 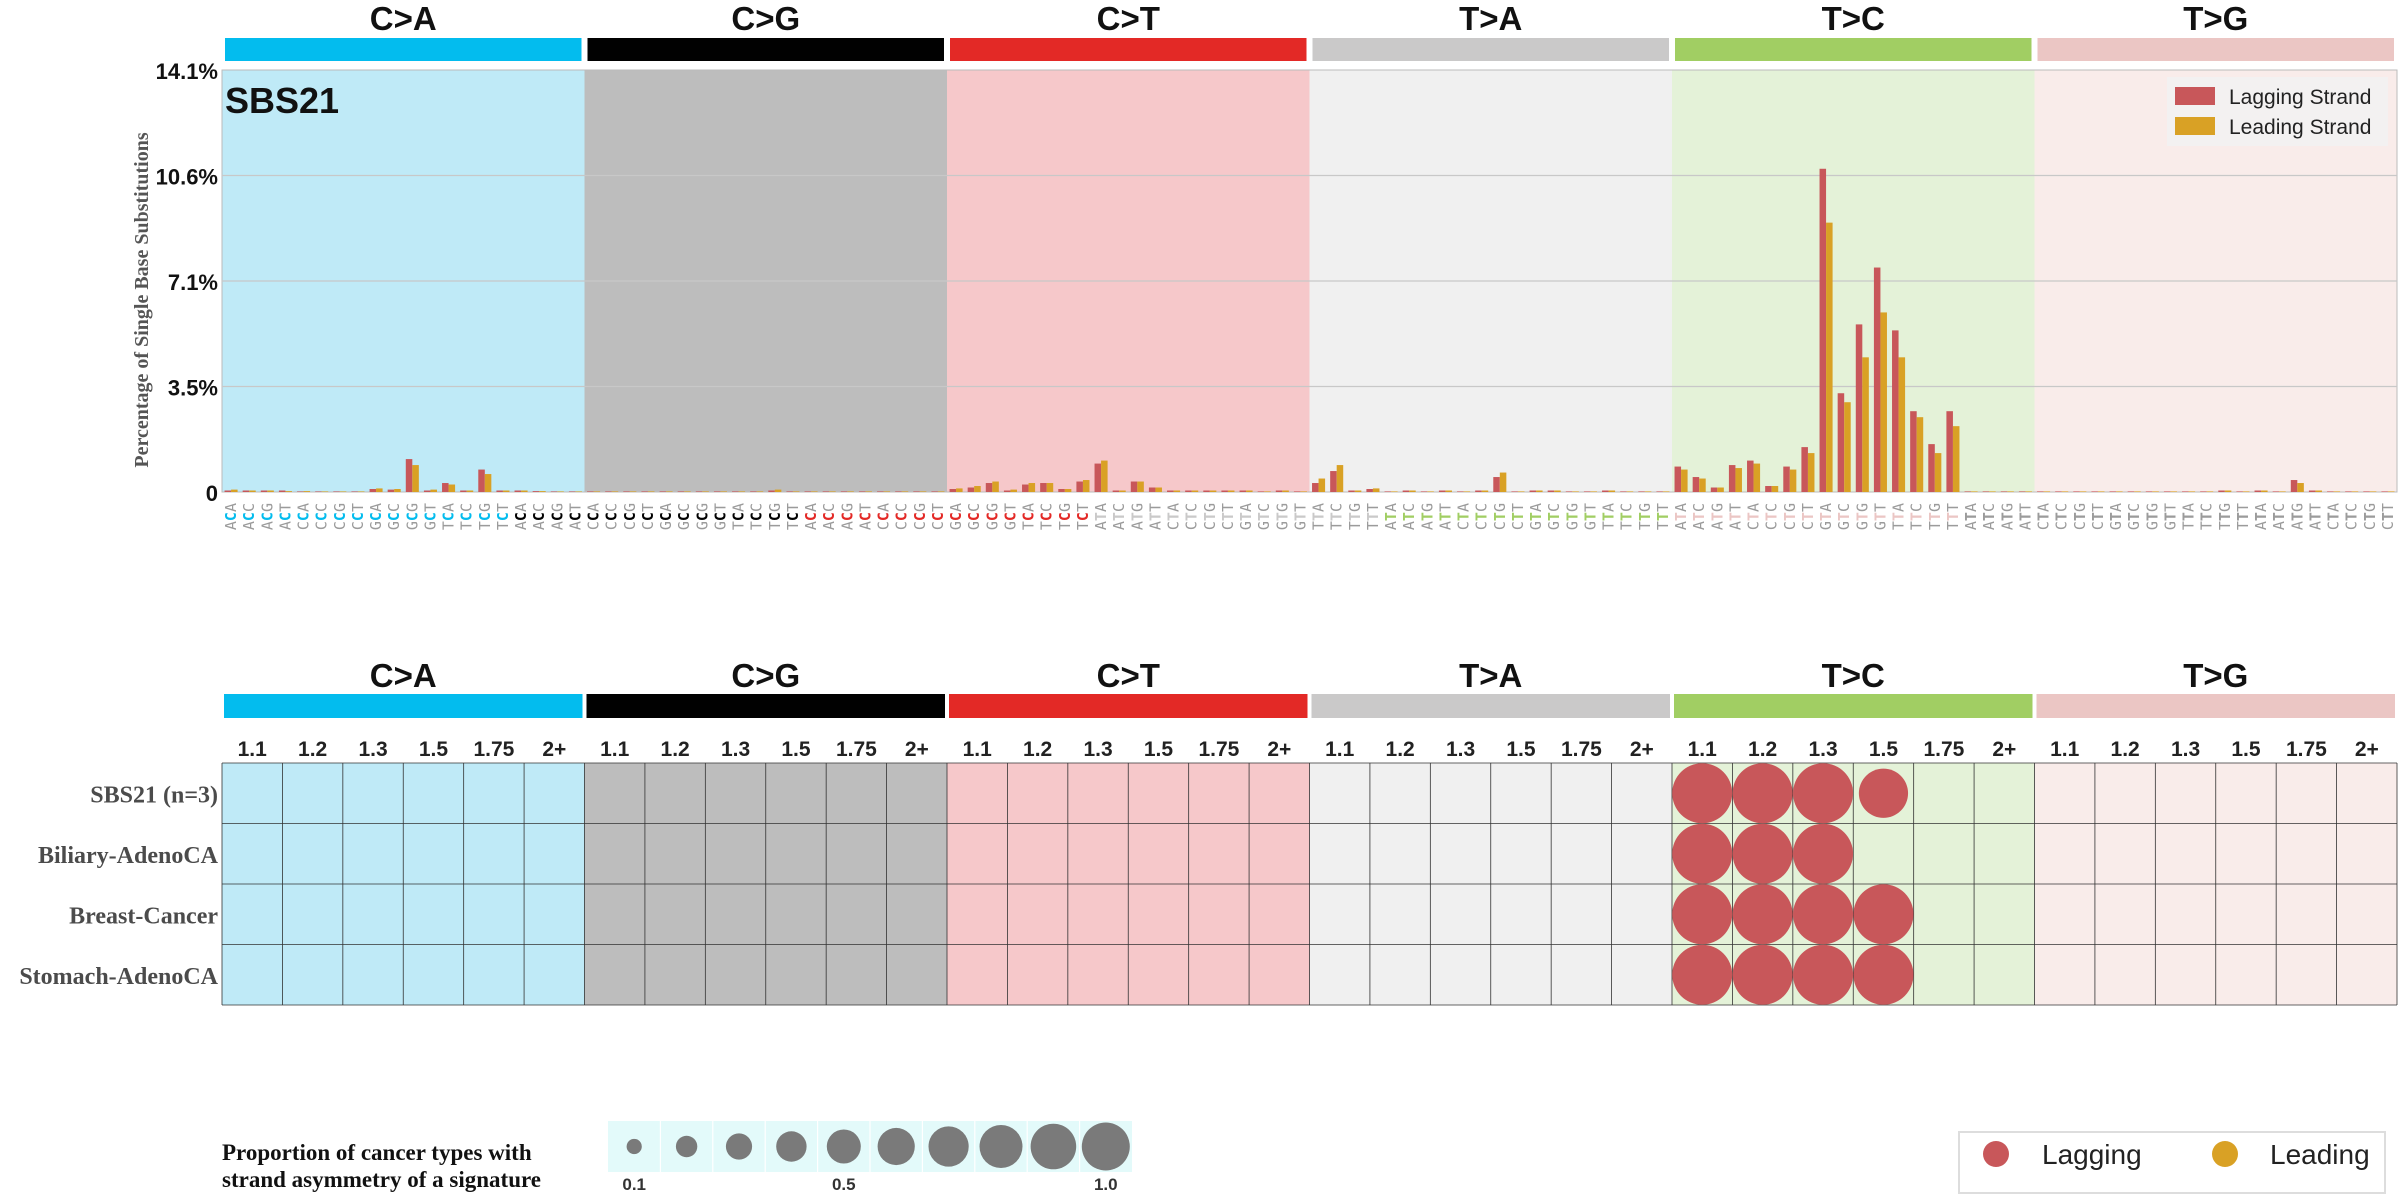 I want to click on lagging-legend-dot, so click(x=1996, y=1154).